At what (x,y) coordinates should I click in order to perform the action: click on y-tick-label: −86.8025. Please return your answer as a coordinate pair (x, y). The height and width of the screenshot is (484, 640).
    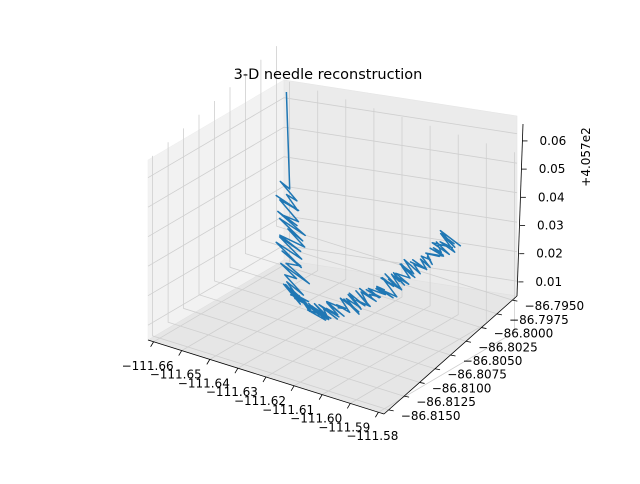
    Looking at the image, I should click on (508, 347).